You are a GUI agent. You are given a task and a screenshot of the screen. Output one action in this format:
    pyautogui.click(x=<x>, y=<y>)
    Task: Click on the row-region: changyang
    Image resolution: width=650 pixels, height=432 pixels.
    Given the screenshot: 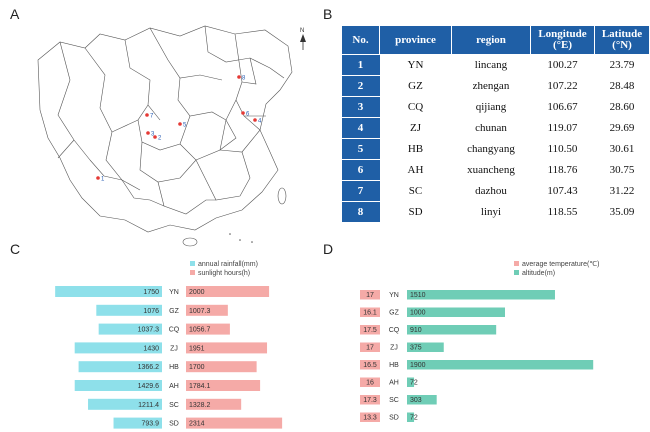 What is the action you would take?
    pyautogui.click(x=491, y=149)
    